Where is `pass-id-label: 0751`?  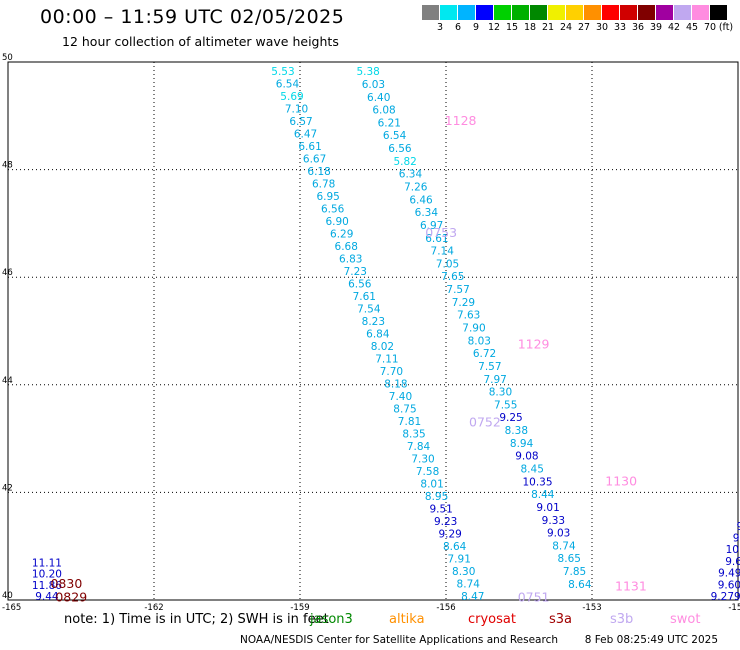
pass-id-label: 0751 is located at coordinates (534, 596).